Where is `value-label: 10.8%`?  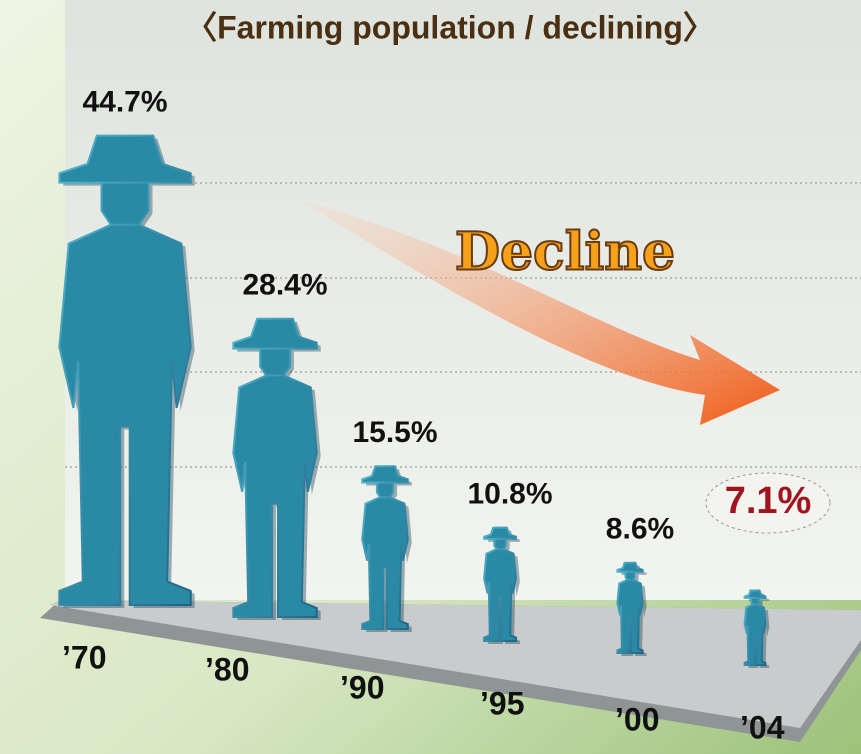
value-label: 10.8% is located at coordinates (509, 494).